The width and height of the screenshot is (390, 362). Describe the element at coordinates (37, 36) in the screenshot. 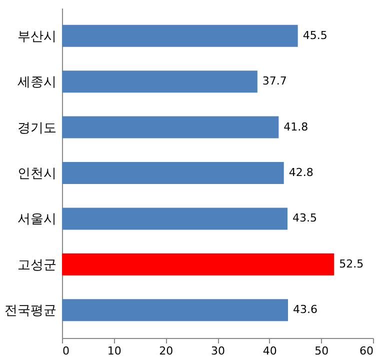

I see `y-tick-label: 부산시` at that location.